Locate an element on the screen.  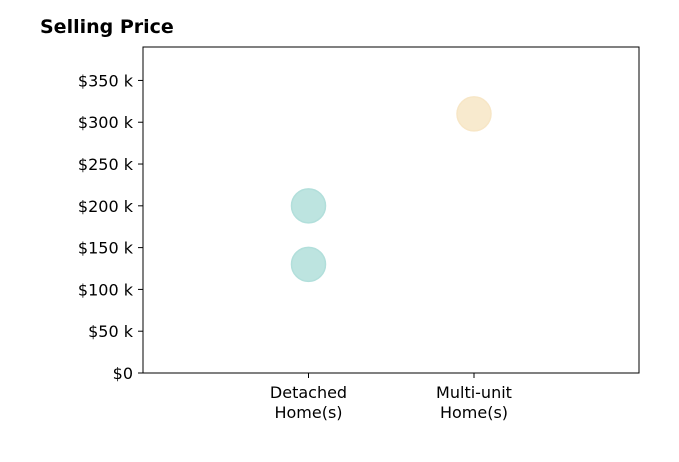
y-tick-label: $250 k is located at coordinates (106, 164).